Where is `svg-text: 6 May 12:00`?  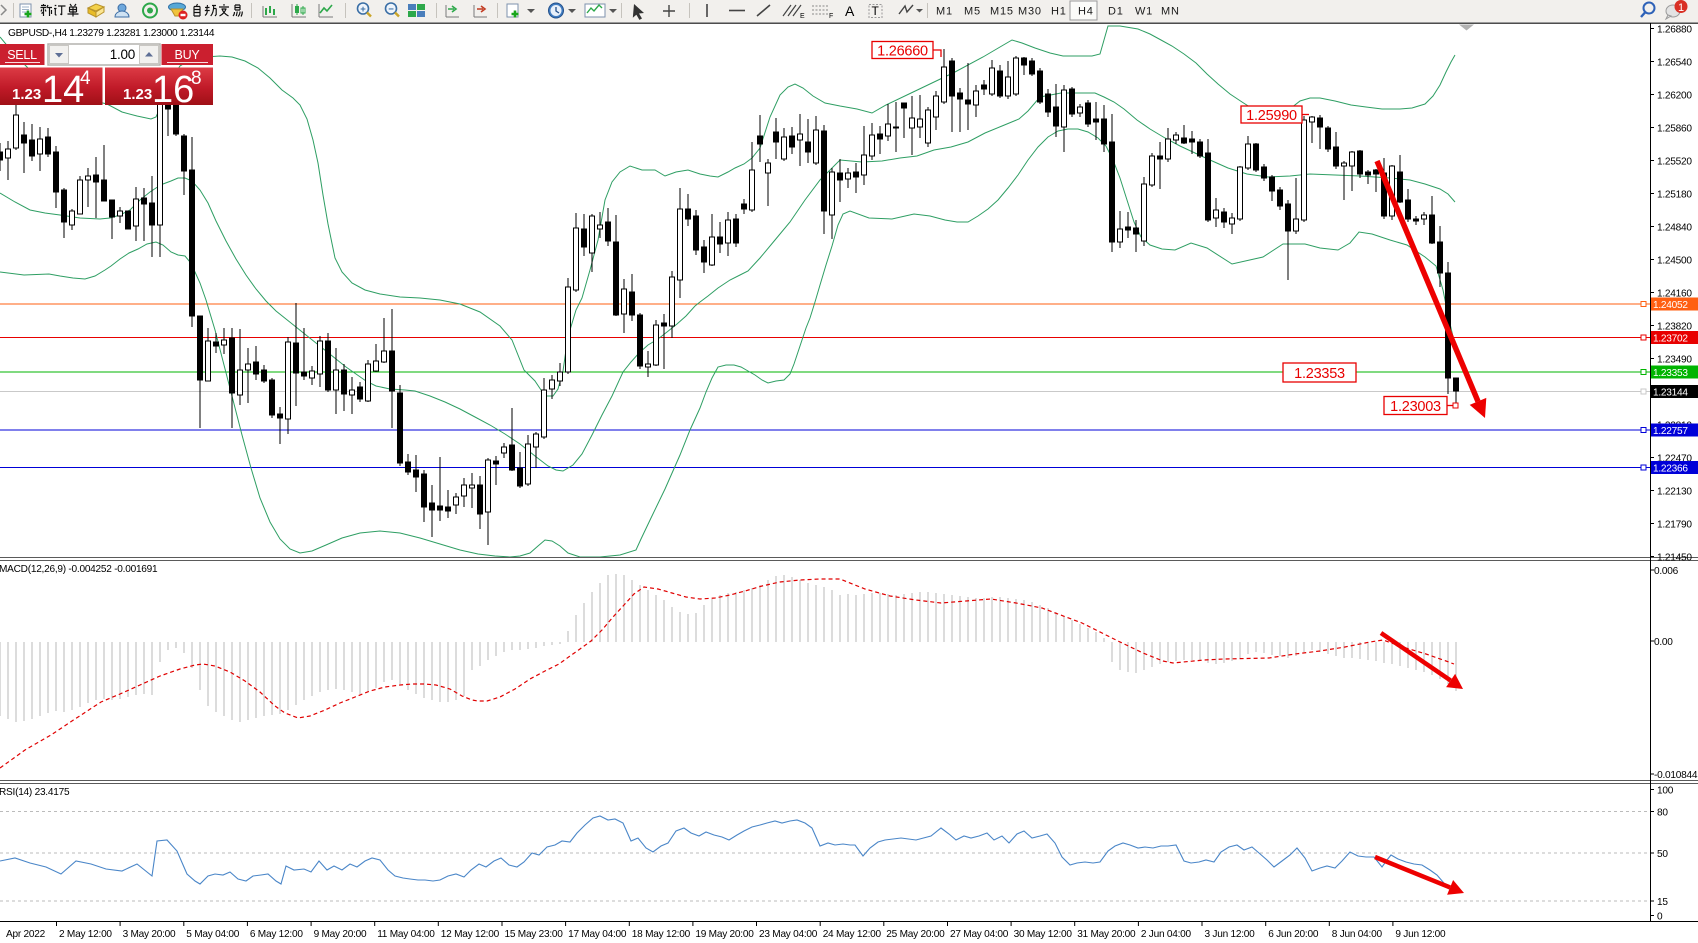 svg-text: 6 May 12:00 is located at coordinates (276, 934).